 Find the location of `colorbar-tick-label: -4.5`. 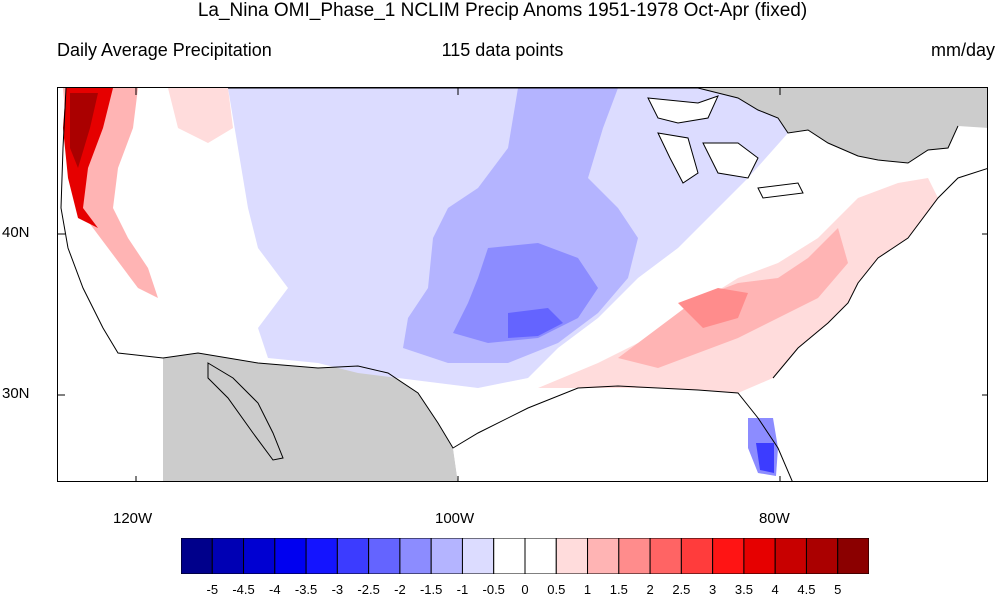

colorbar-tick-label: -4.5 is located at coordinates (243, 589).